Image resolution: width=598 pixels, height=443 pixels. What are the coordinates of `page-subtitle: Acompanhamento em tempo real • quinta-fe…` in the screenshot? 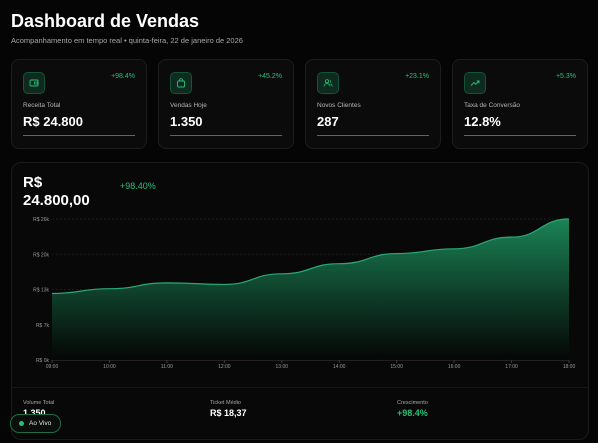 It's located at (127, 40).